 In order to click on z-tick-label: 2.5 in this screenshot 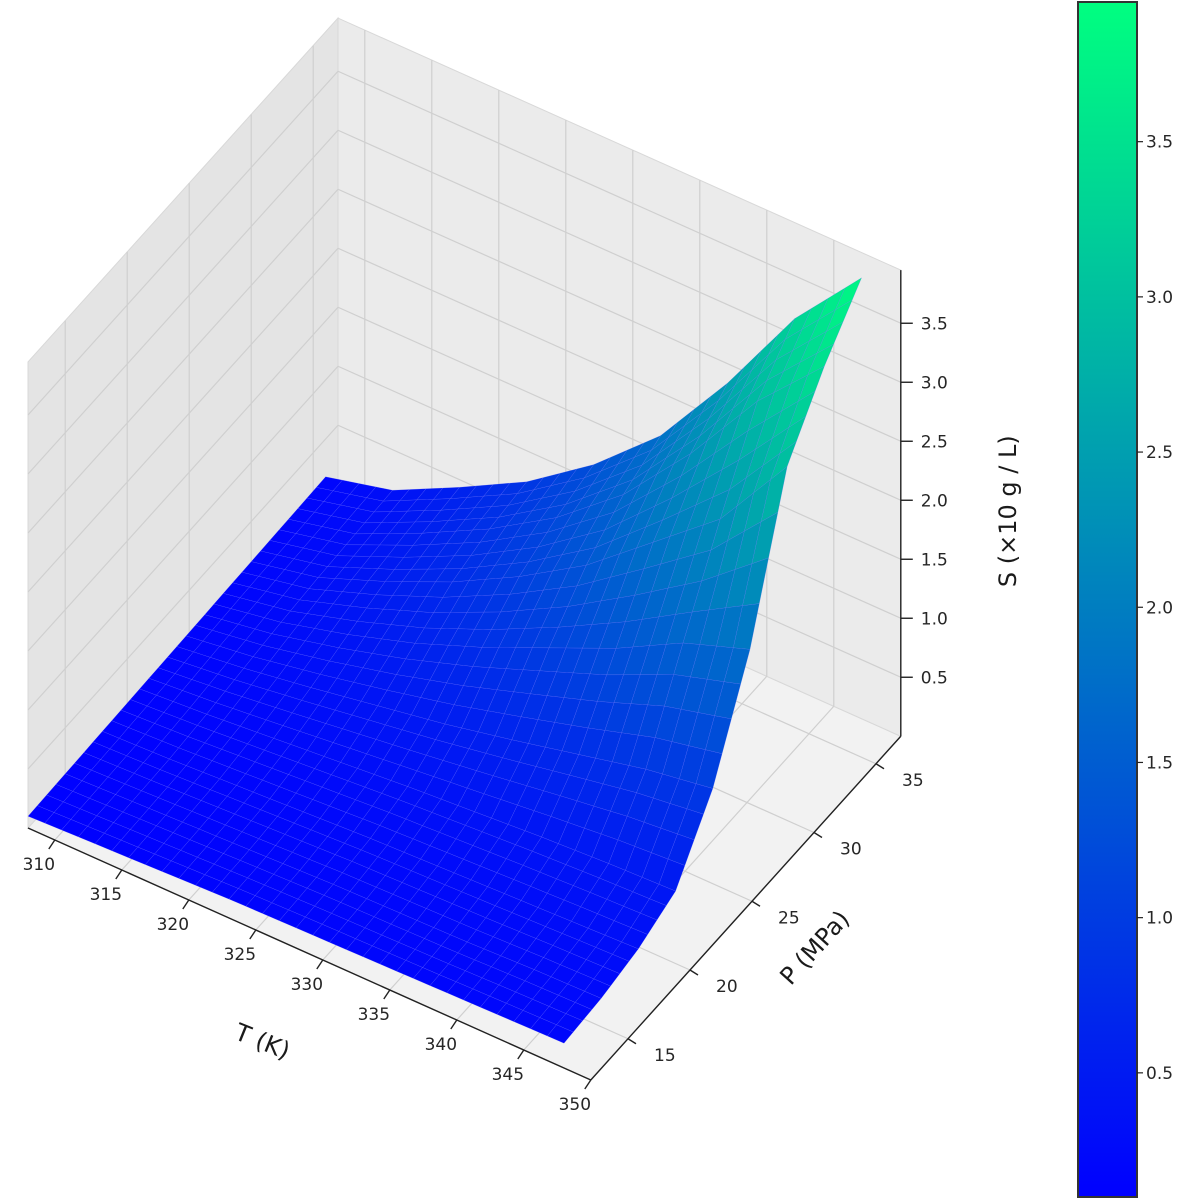, I will do `click(934, 442)`.